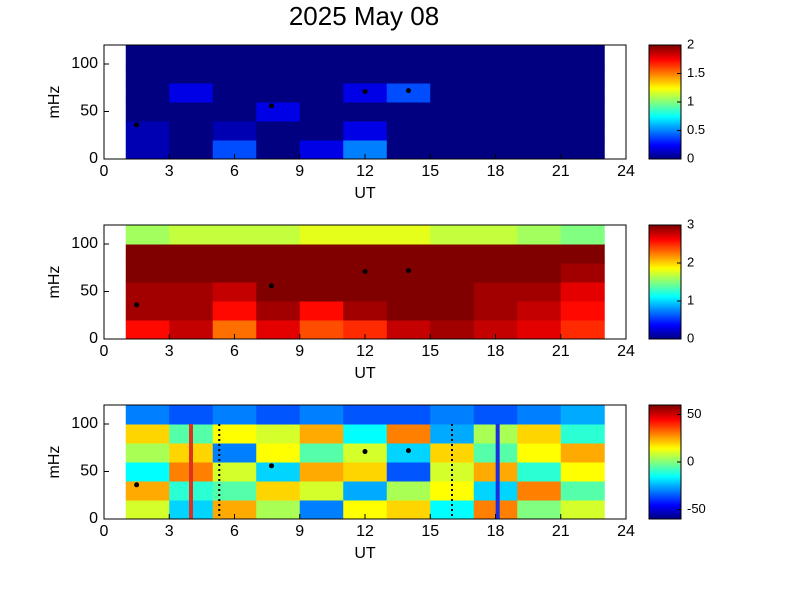 This screenshot has width=801, height=600. I want to click on x-tick-label: 15, so click(430, 531).